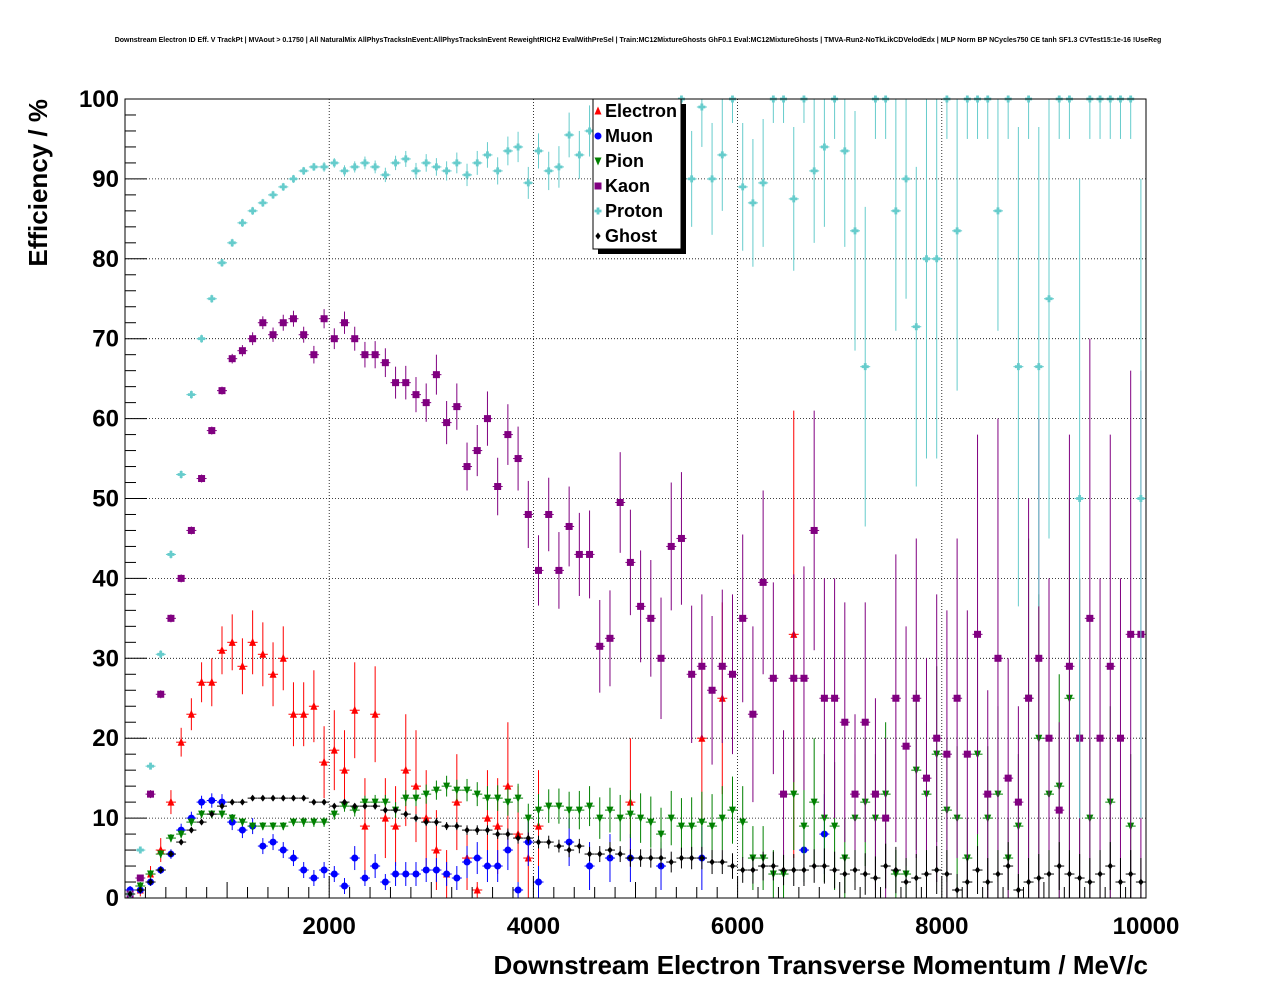  Describe the element at coordinates (105, 658) in the screenshot. I see `y-tick-label: 30` at that location.